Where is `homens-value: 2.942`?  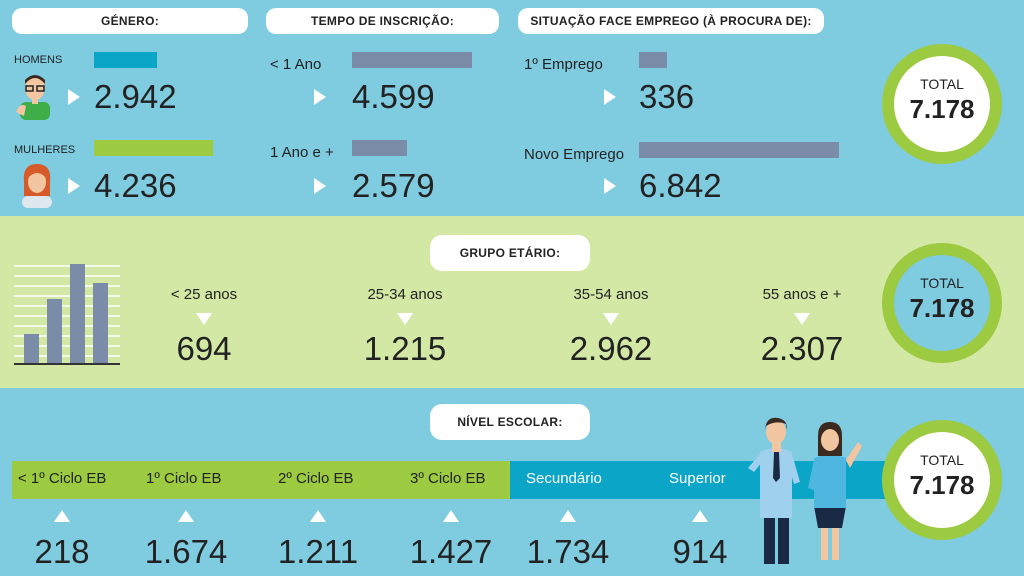
homens-value: 2.942 is located at coordinates (135, 96).